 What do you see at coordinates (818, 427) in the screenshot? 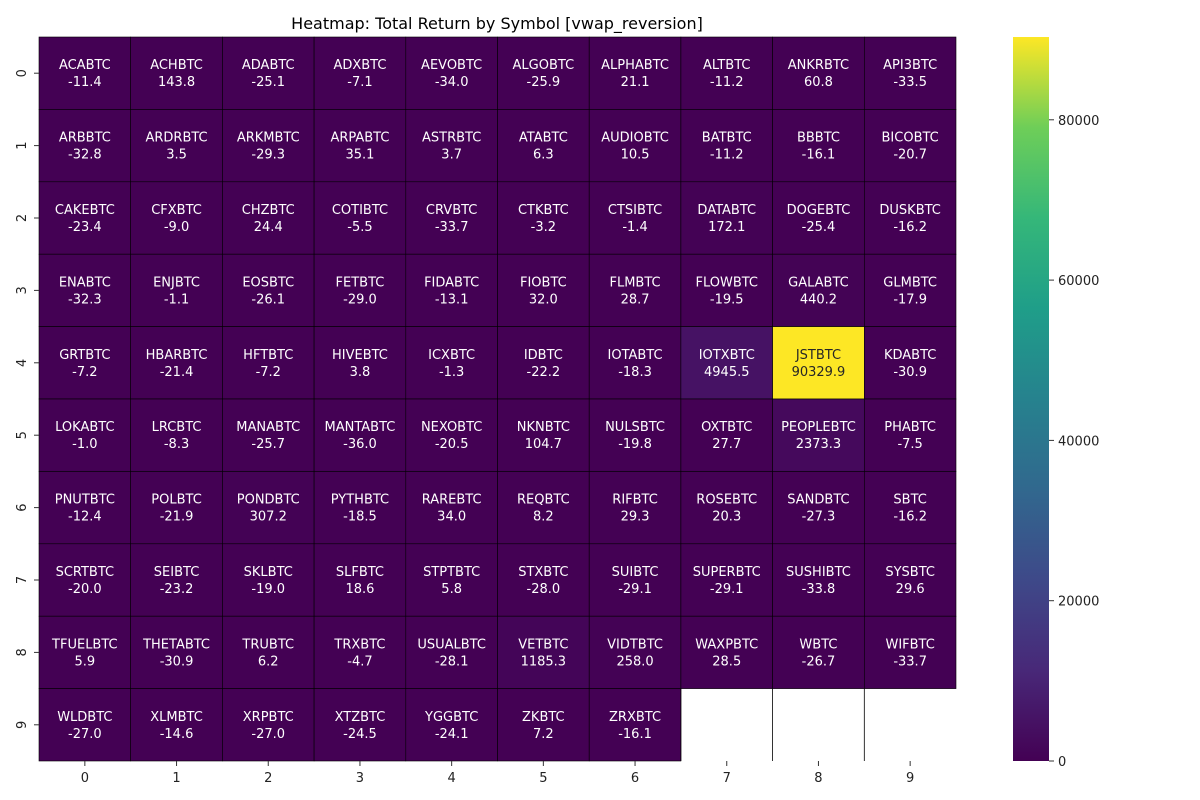
I see `cell-symbol: PEOPLEBTC` at bounding box center [818, 427].